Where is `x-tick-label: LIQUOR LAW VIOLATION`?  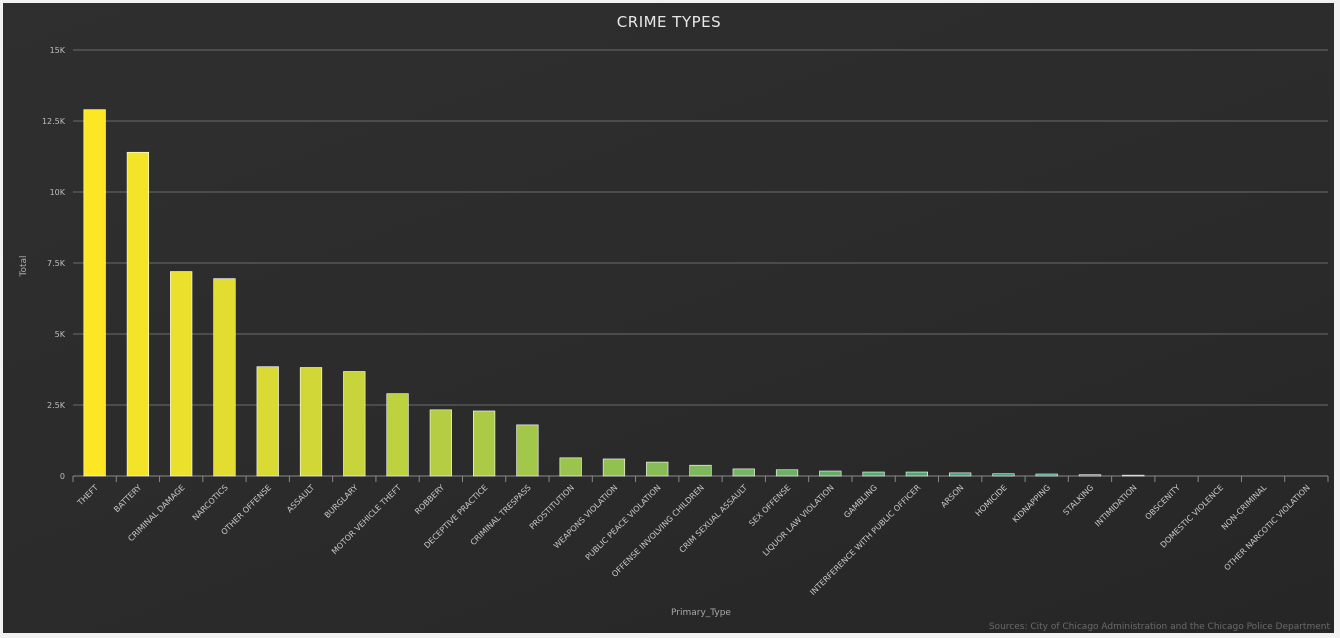 x-tick-label: LIQUOR LAW VIOLATION is located at coordinates (798, 520).